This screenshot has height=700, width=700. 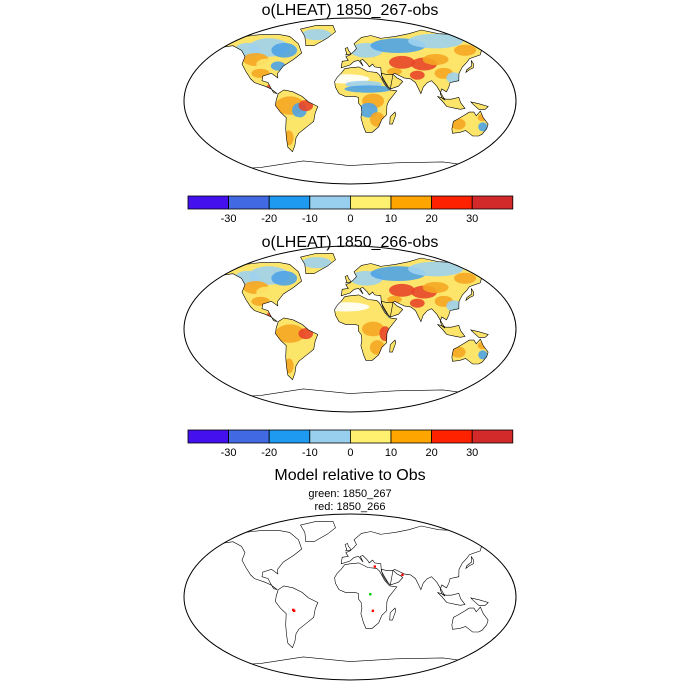 I want to click on panel-1-map, so click(x=362, y=104).